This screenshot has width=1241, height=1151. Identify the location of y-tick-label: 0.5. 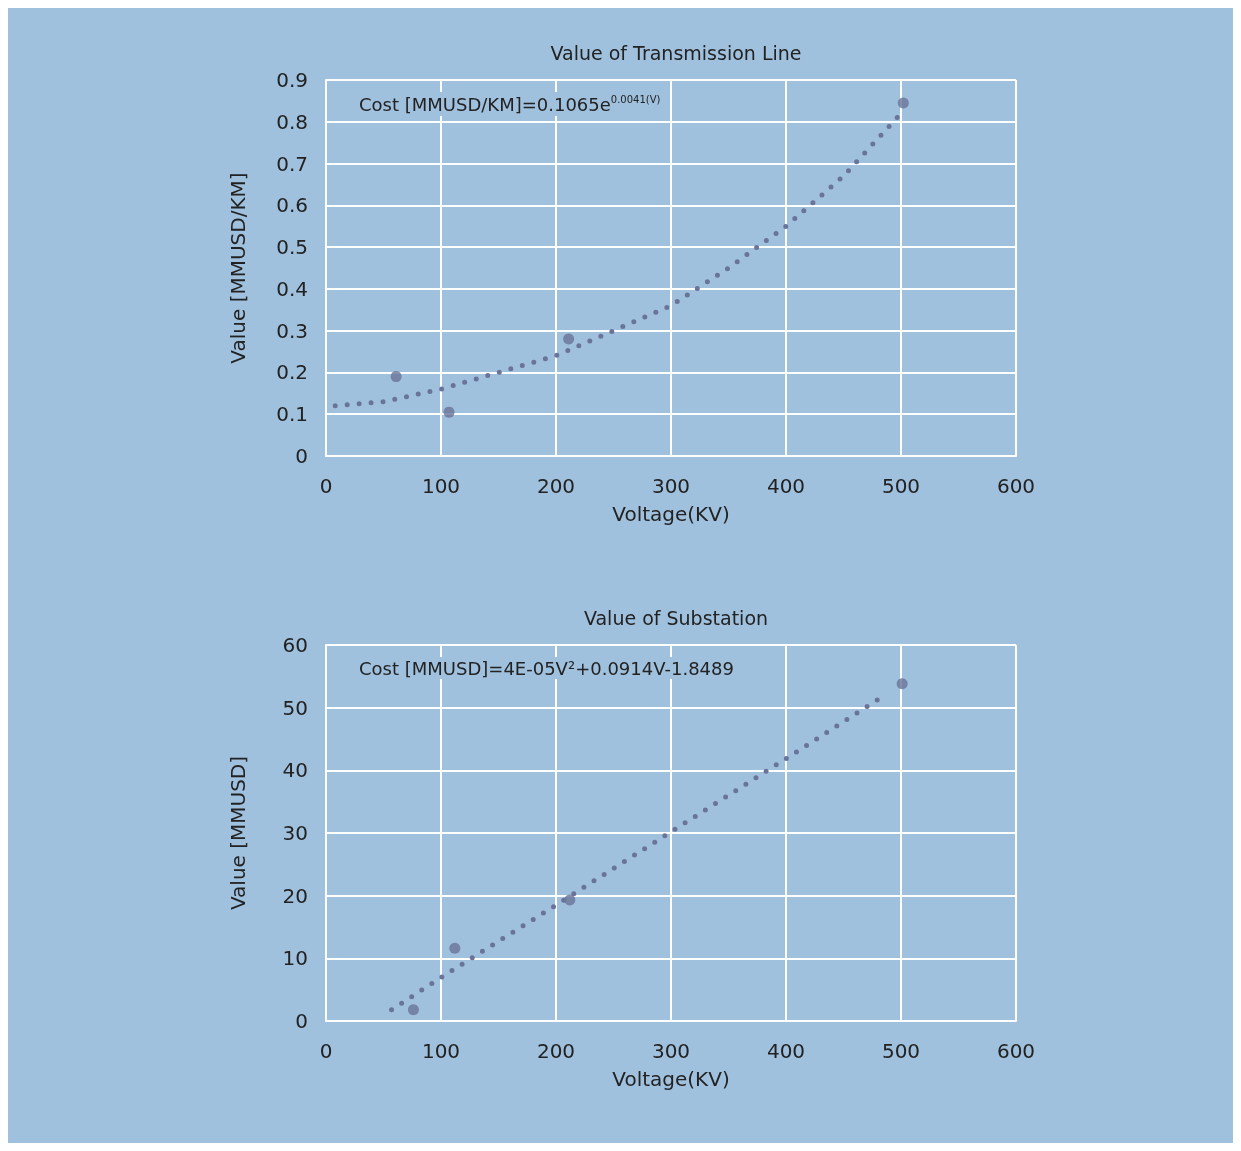
(292, 247).